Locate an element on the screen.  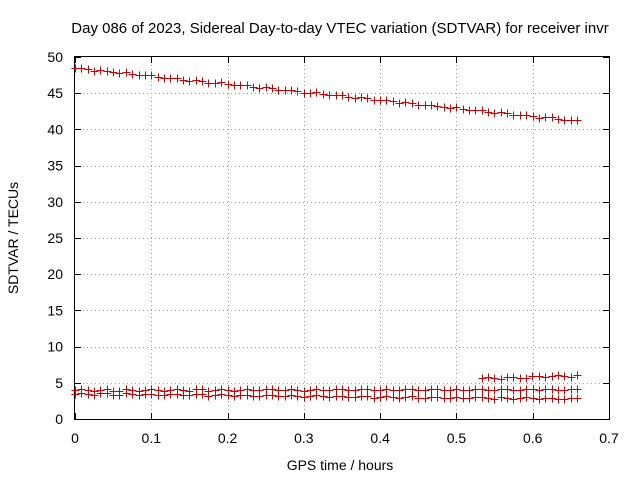
y-tick-label: 40 is located at coordinates (55, 129).